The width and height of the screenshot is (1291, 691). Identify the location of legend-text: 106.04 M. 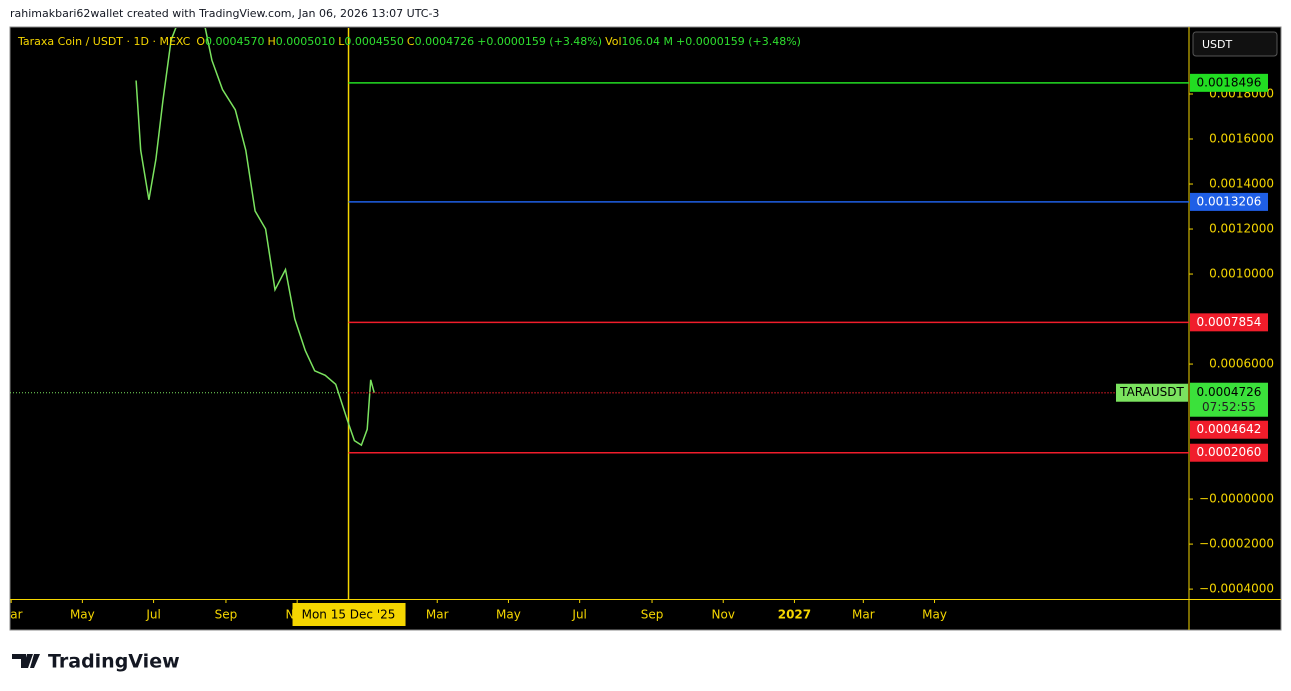
(647, 41).